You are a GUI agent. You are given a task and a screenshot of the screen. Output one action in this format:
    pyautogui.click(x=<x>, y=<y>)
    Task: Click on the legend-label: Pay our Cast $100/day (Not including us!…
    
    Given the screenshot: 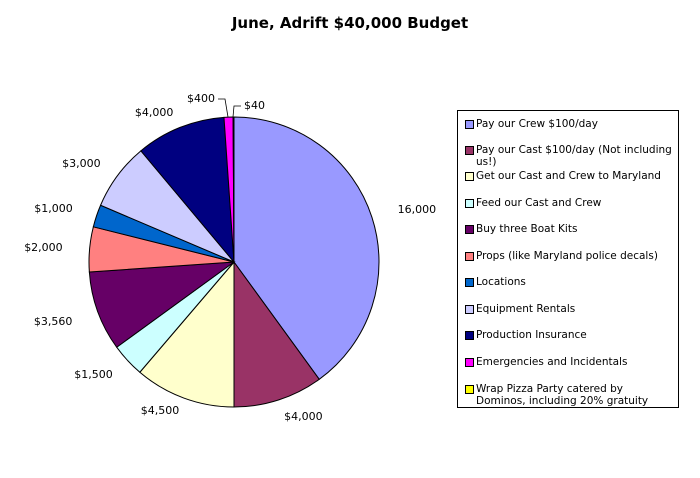 What is the action you would take?
    pyautogui.click(x=574, y=156)
    